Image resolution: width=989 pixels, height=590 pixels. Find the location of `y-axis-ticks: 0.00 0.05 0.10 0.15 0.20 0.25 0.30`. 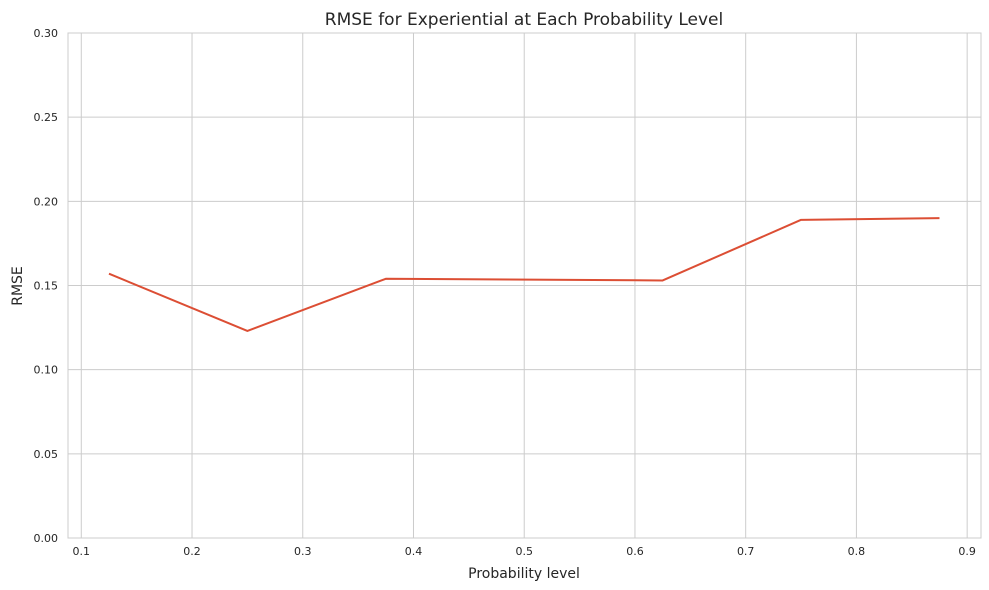

y-axis-ticks: 0.00 0.05 0.10 0.15 0.20 0.25 0.30 is located at coordinates (46, 286).